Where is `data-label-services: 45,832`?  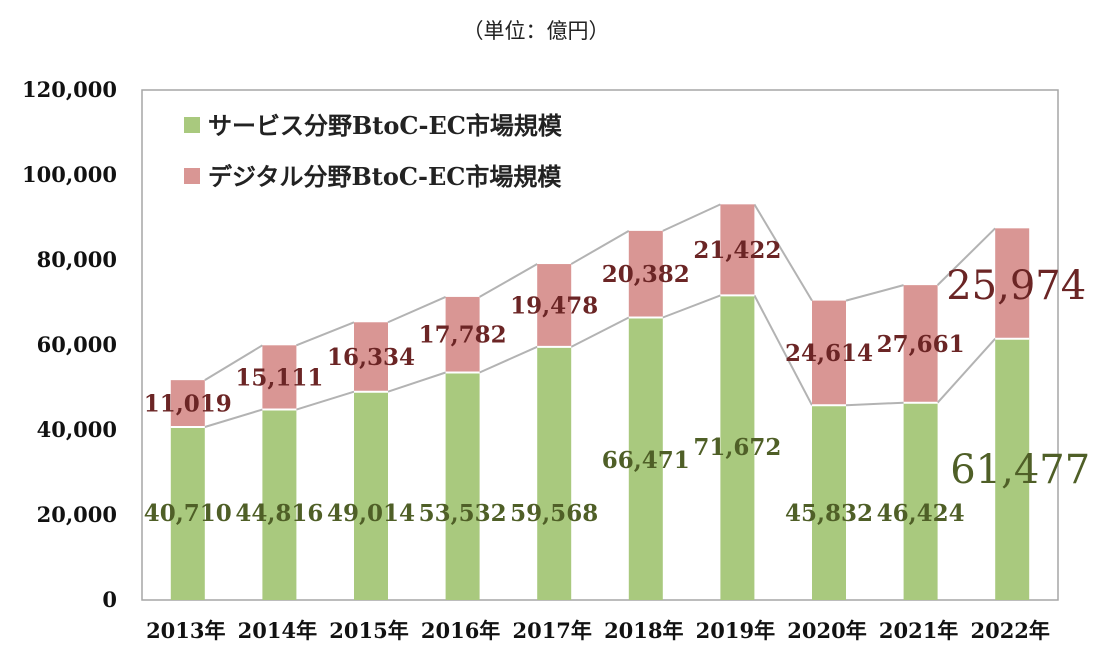
data-label-services: 45,832 is located at coordinates (829, 513).